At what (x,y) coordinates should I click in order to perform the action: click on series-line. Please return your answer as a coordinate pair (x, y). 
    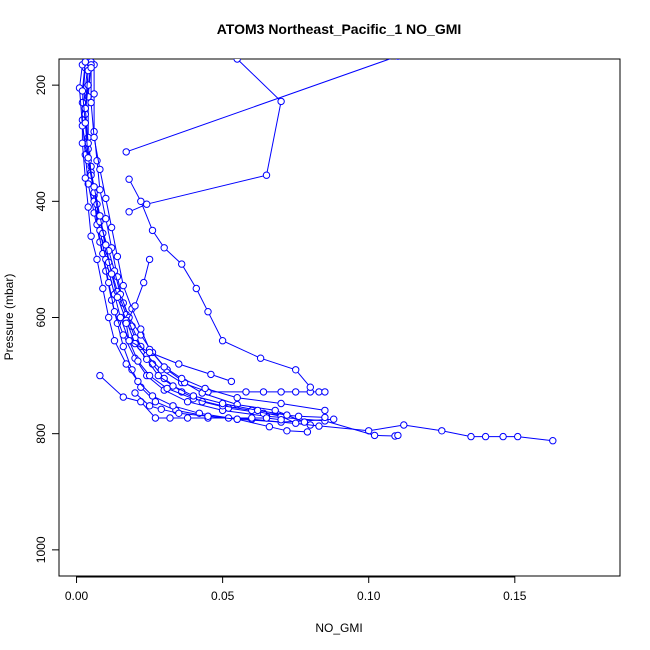
    Looking at the image, I should click on (219, 283).